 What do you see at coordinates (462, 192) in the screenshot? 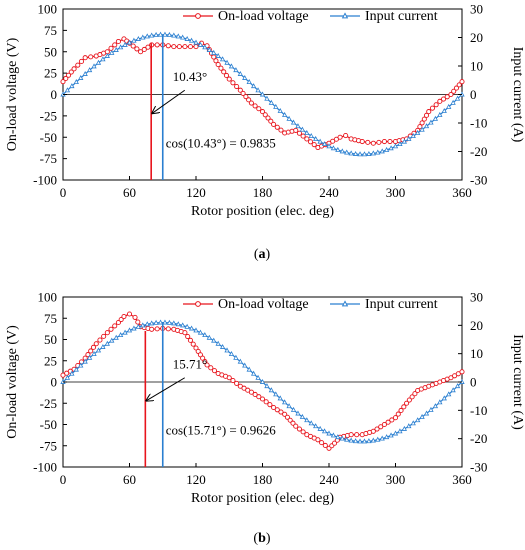
I see `panel-a-x-tick-label: 360` at bounding box center [462, 192].